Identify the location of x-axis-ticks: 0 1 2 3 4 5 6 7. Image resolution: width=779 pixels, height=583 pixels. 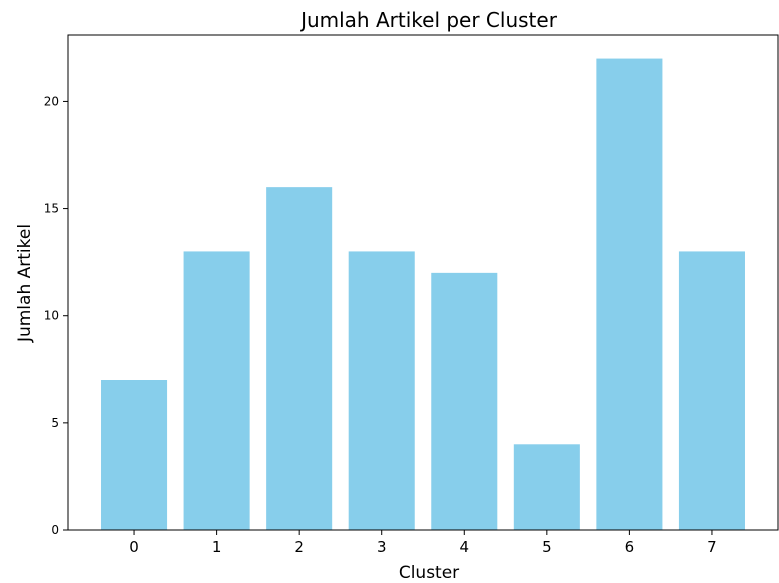
(423, 543).